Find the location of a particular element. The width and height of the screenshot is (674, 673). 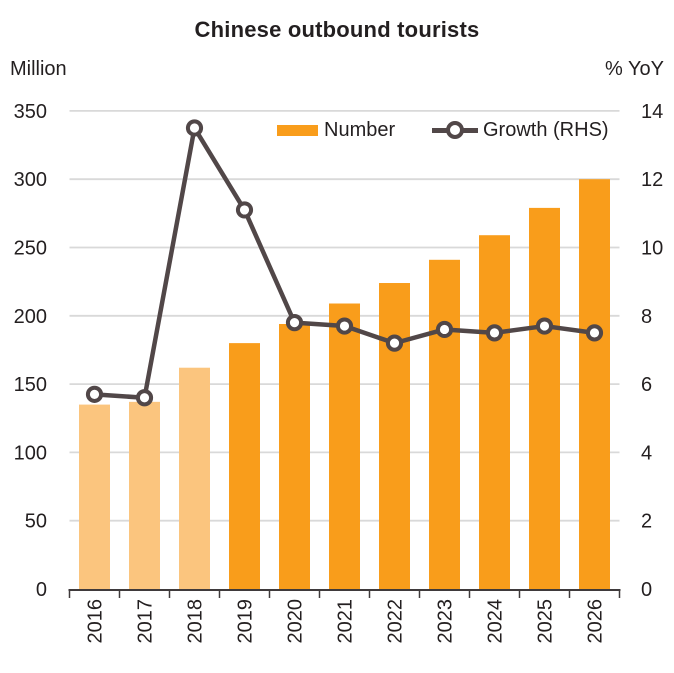

chart-title: Chinese outbound tourists is located at coordinates (337, 29).